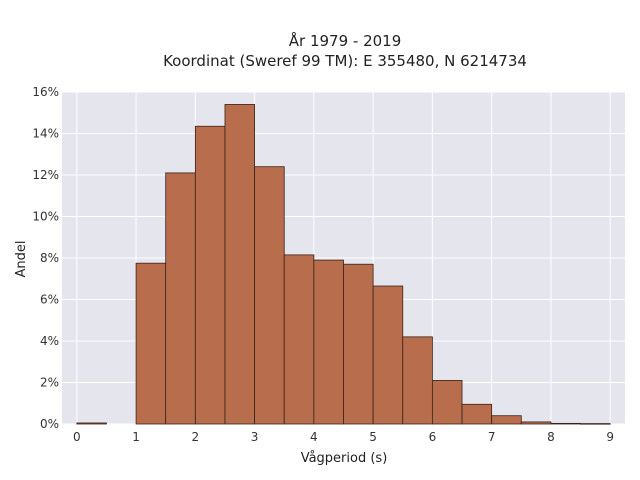 This screenshot has width=640, height=480. I want to click on x-tick-label: 3, so click(255, 437).